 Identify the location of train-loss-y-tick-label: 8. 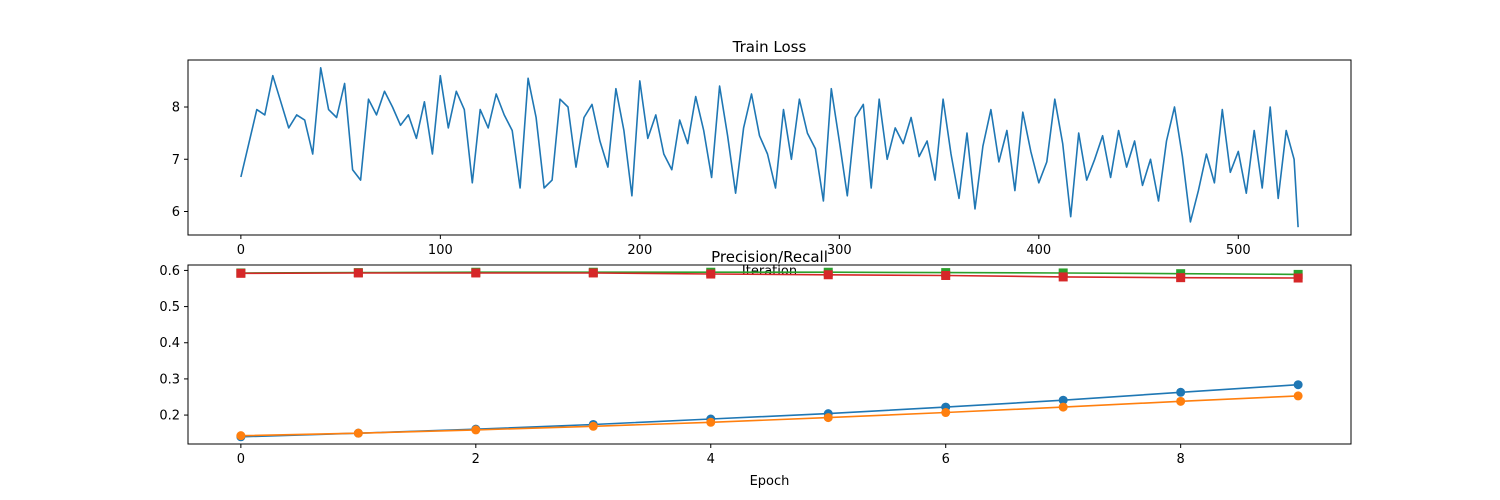
(176, 108).